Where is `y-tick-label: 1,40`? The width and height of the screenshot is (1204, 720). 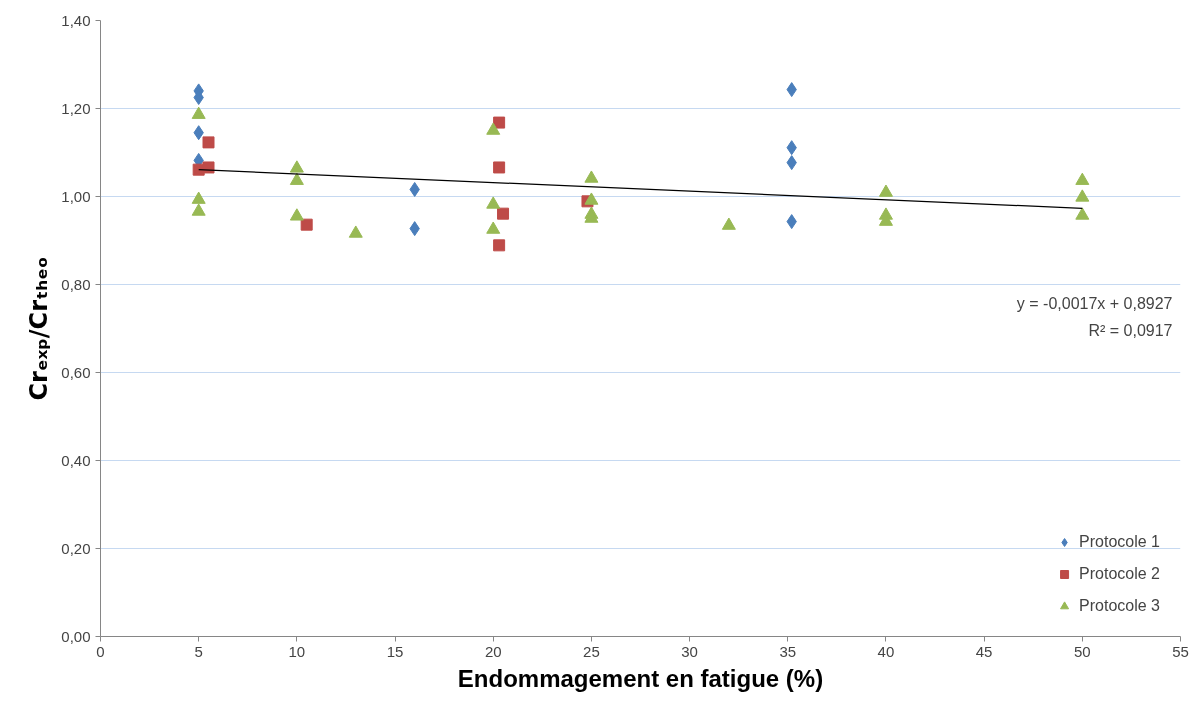
y-tick-label: 1,40 is located at coordinates (76, 20).